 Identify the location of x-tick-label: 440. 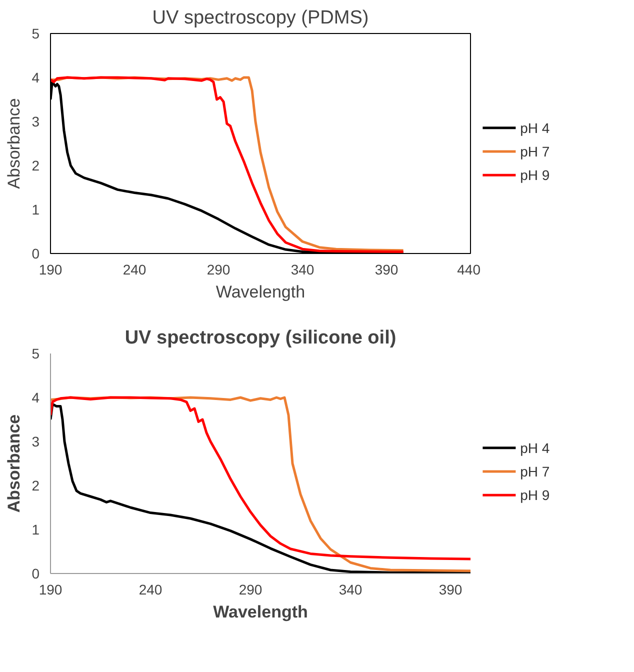
(469, 270).